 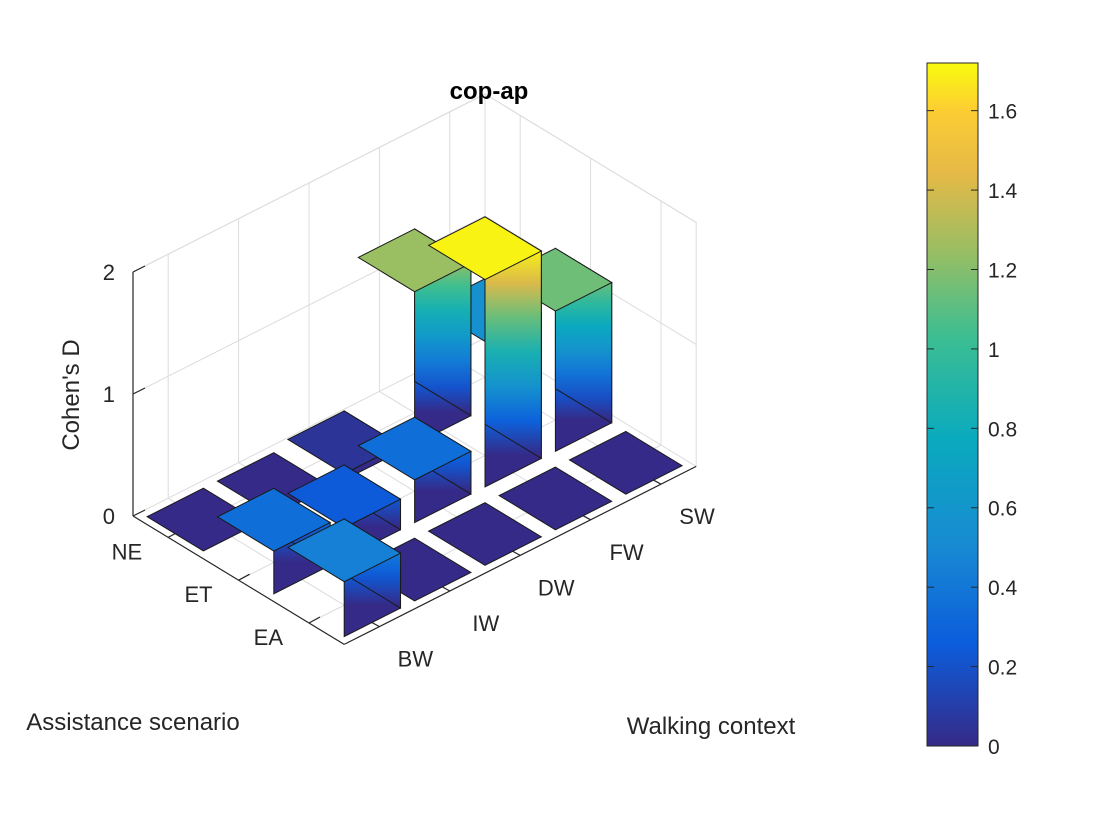 I want to click on colorbar-ticks: 0 0.2 0.4 0.6 0.8 1 1.2 1.4 1.6, so click(x=972, y=430).